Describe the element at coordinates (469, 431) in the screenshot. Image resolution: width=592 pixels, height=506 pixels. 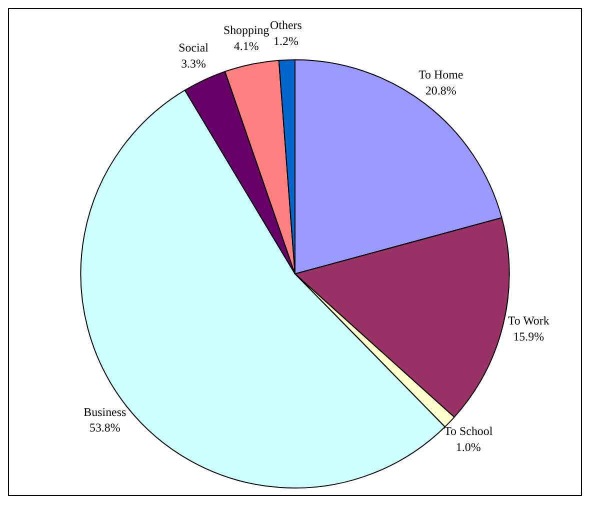
I see `slice-label: To School` at that location.